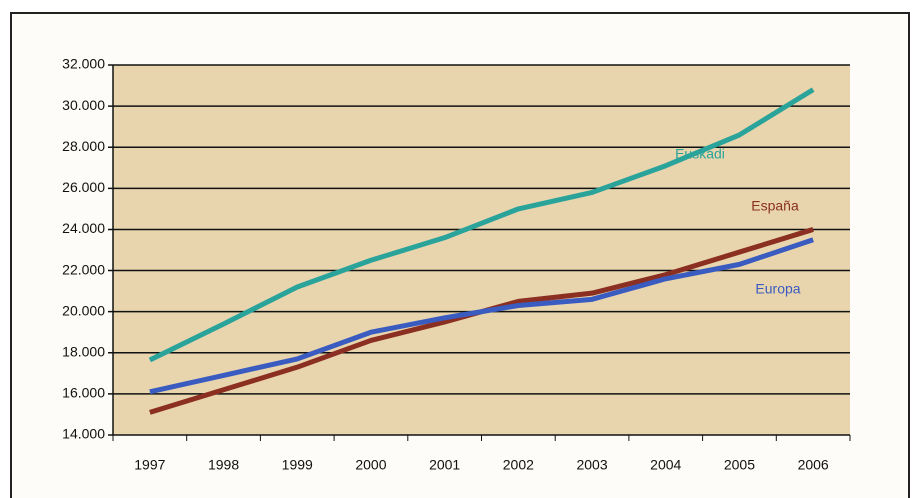 Image resolution: width=912 pixels, height=498 pixels. I want to click on y-tick-label: 28.000, so click(83, 146).